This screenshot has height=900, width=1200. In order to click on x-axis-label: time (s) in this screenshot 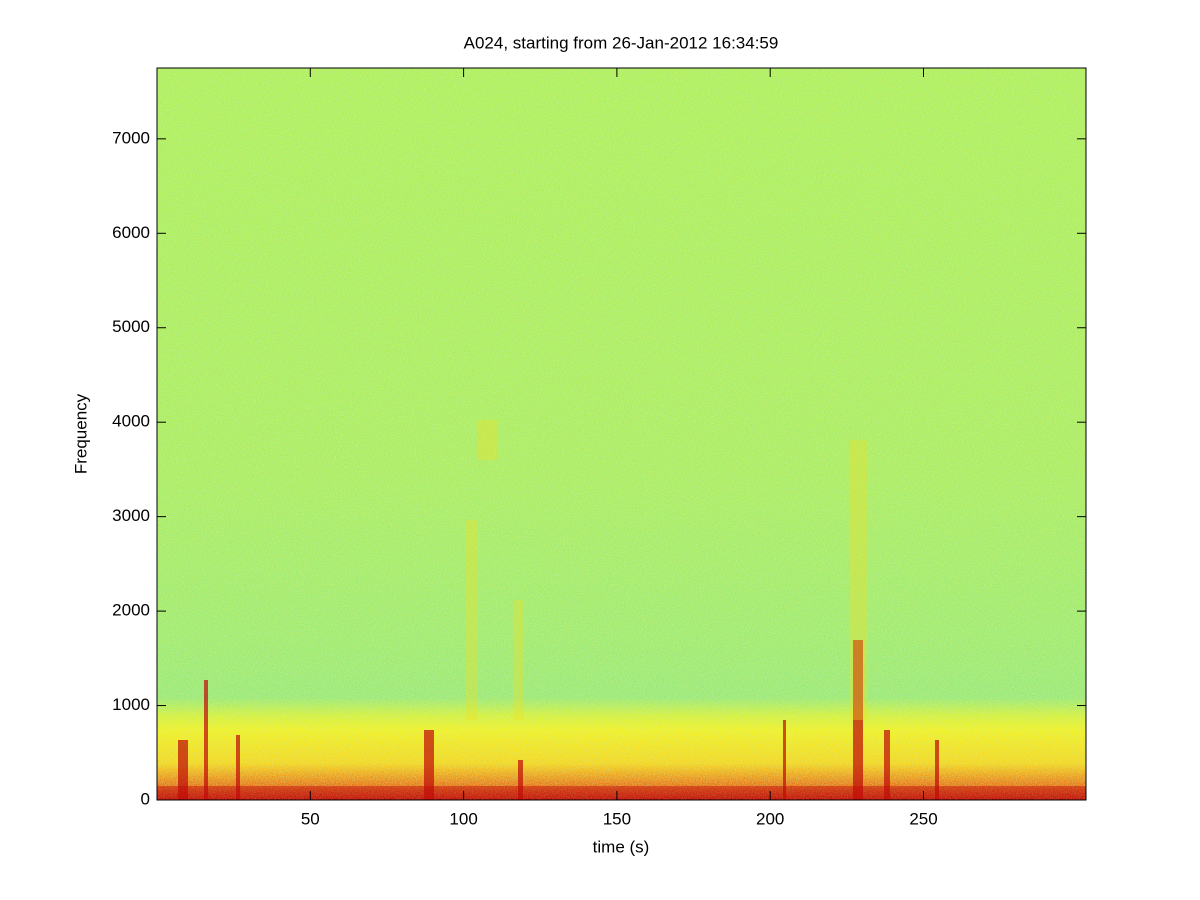, I will do `click(621, 846)`.